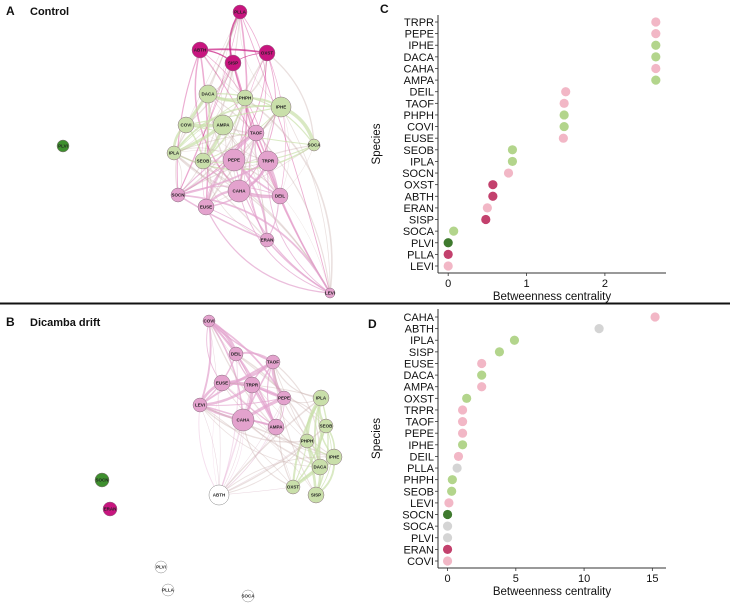 The image size is (730, 607). What do you see at coordinates (419, 139) in the screenshot?
I see `y-tick-label: EUSE` at bounding box center [419, 139].